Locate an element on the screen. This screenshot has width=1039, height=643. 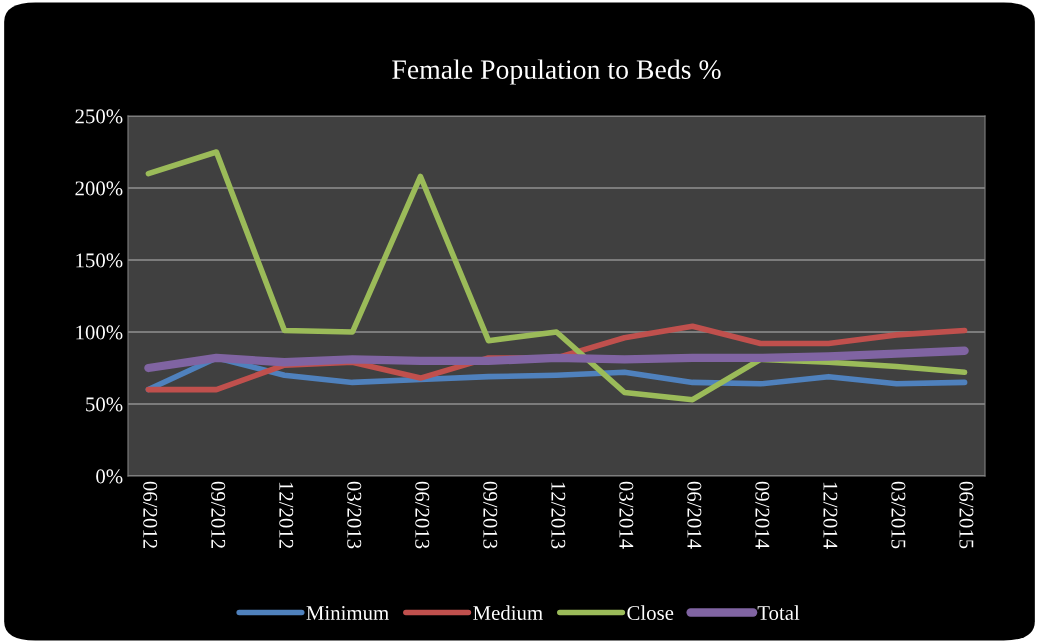
x-tick-label: 03/2013 is located at coordinates (354, 515).